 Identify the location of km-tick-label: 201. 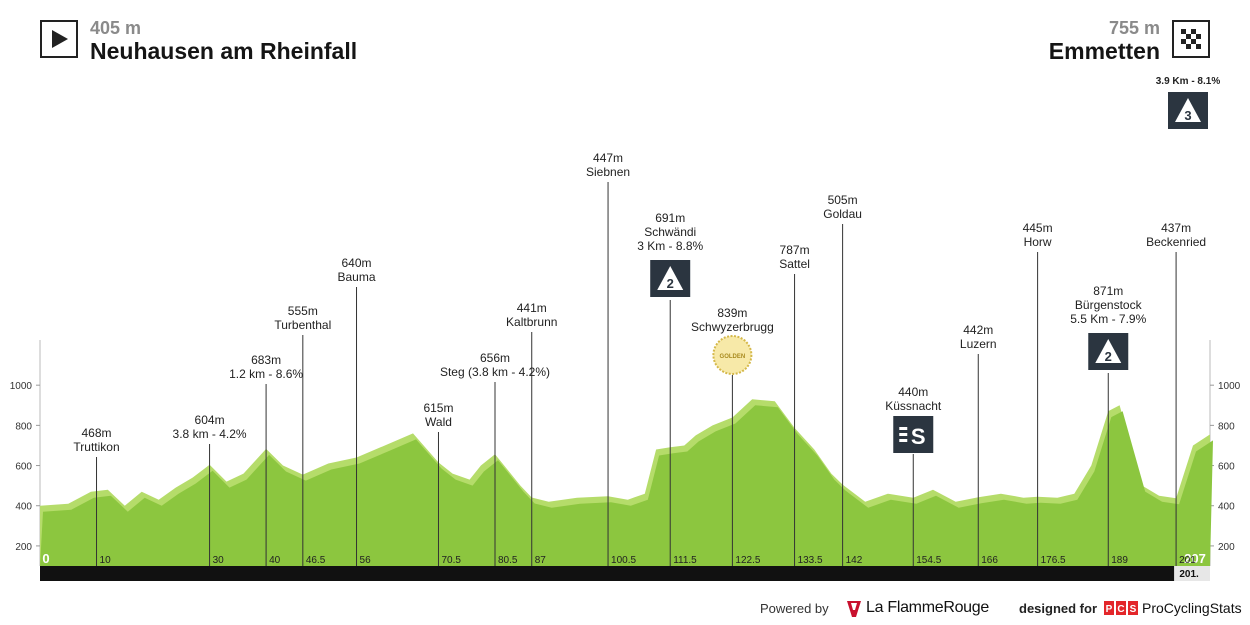
(1187, 560).